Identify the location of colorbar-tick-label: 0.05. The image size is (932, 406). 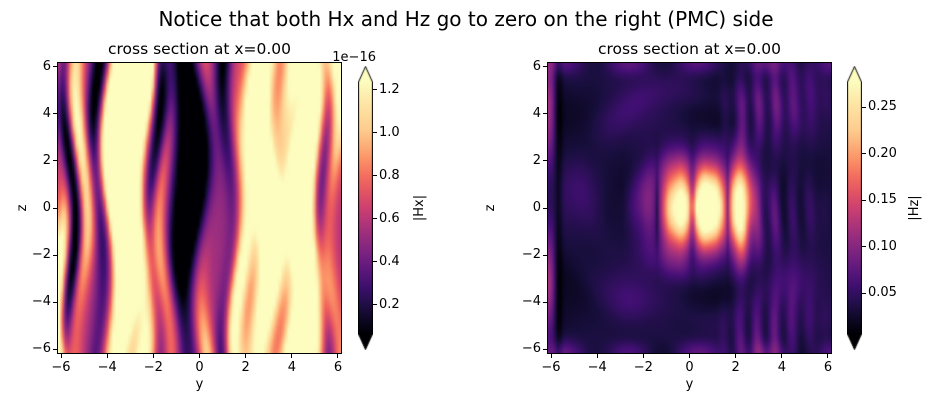
(882, 293).